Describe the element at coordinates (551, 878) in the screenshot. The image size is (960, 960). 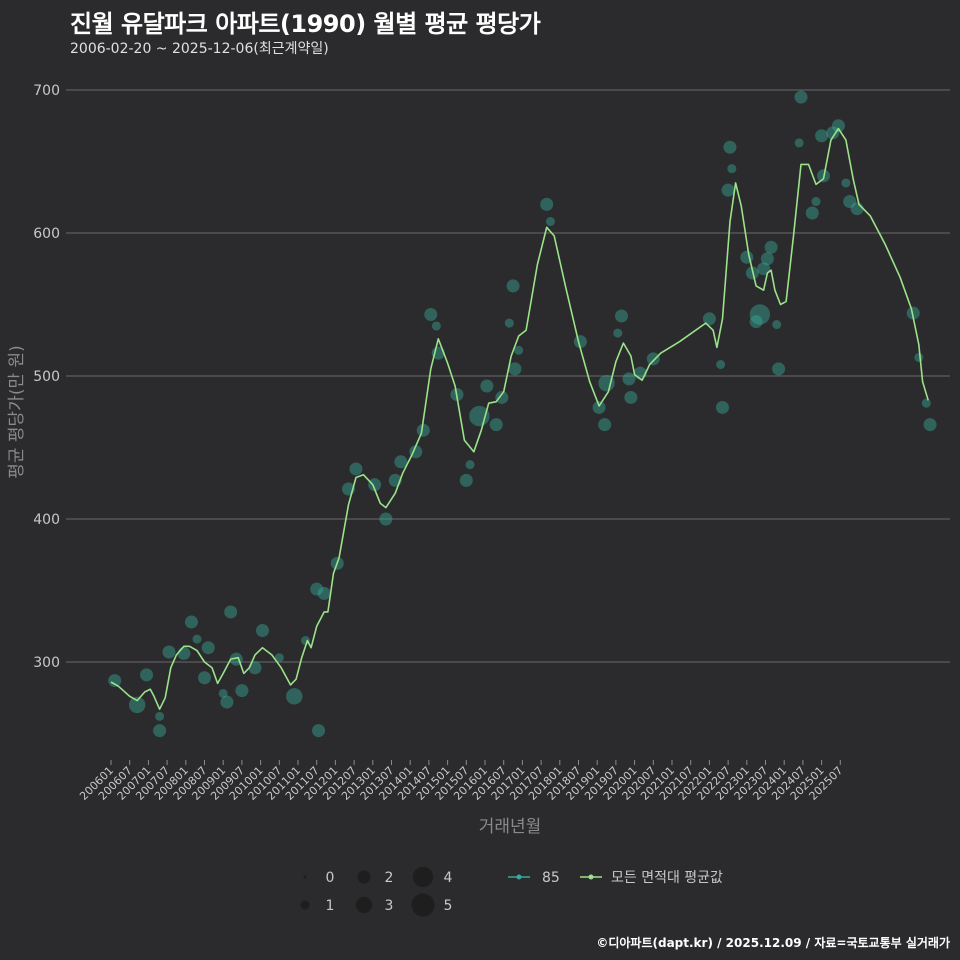
I see `legend-label: 85` at that location.